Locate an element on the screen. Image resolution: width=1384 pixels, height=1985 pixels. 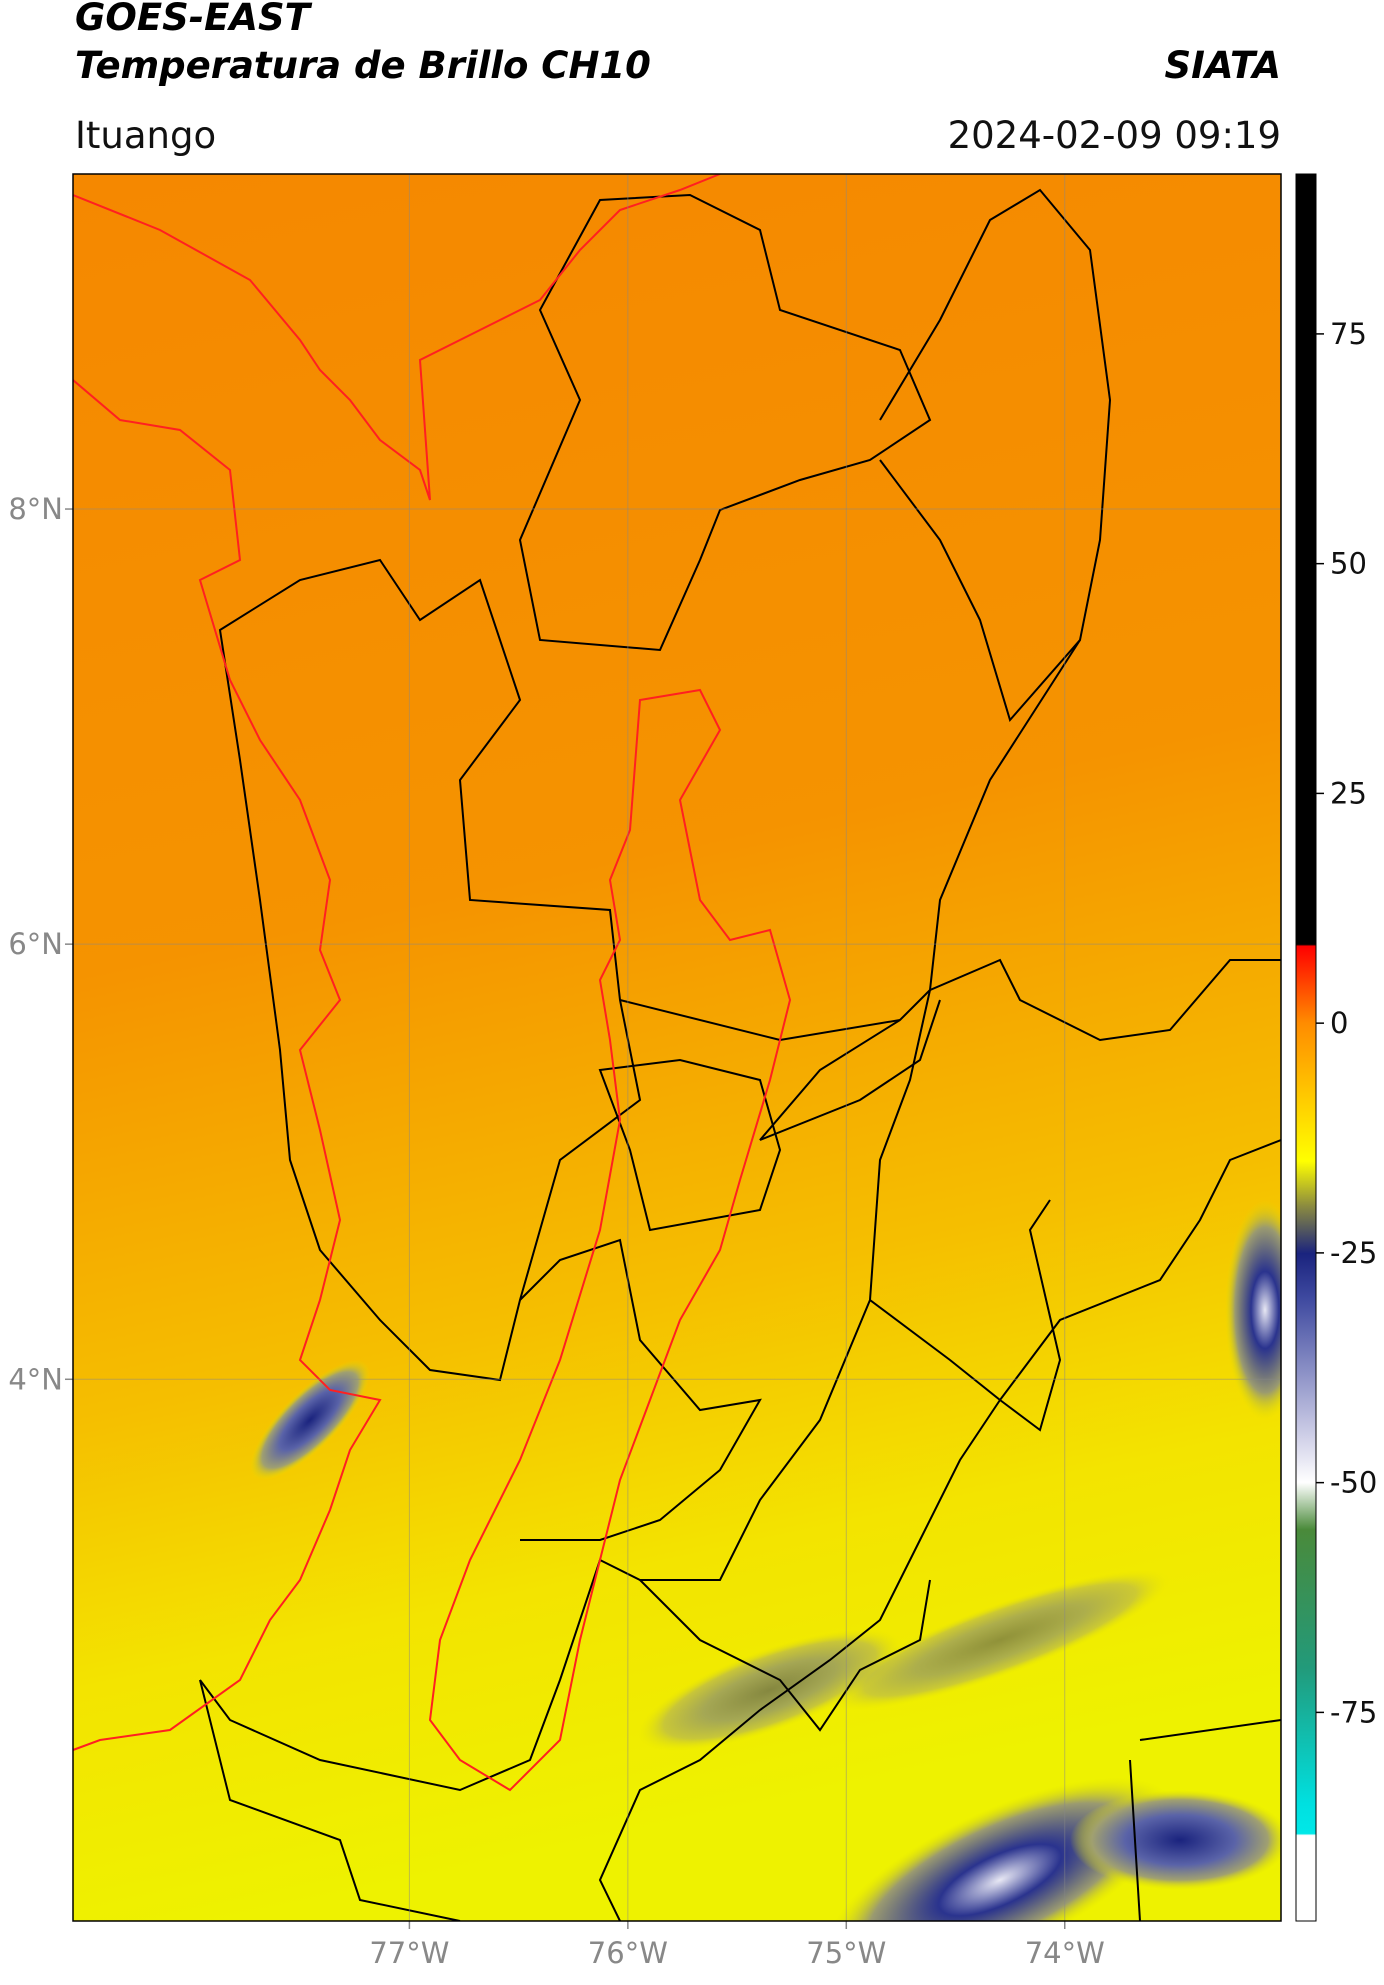
colorbar-tick-label: 50 is located at coordinates (1348, 564).